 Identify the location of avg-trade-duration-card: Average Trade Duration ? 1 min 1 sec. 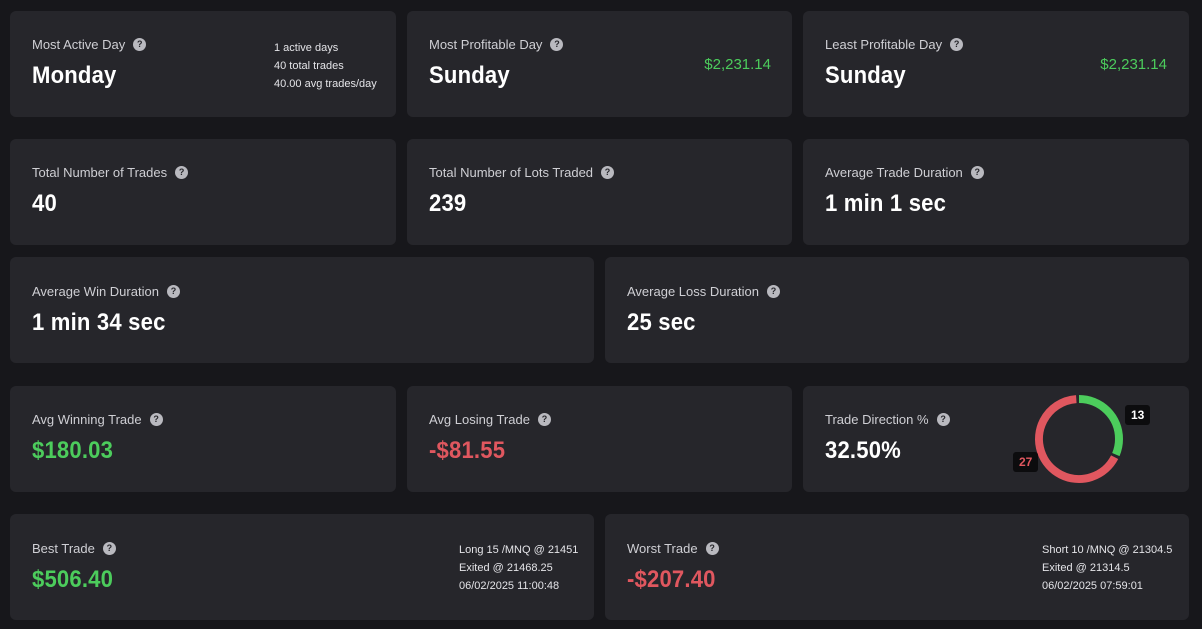
(996, 192).